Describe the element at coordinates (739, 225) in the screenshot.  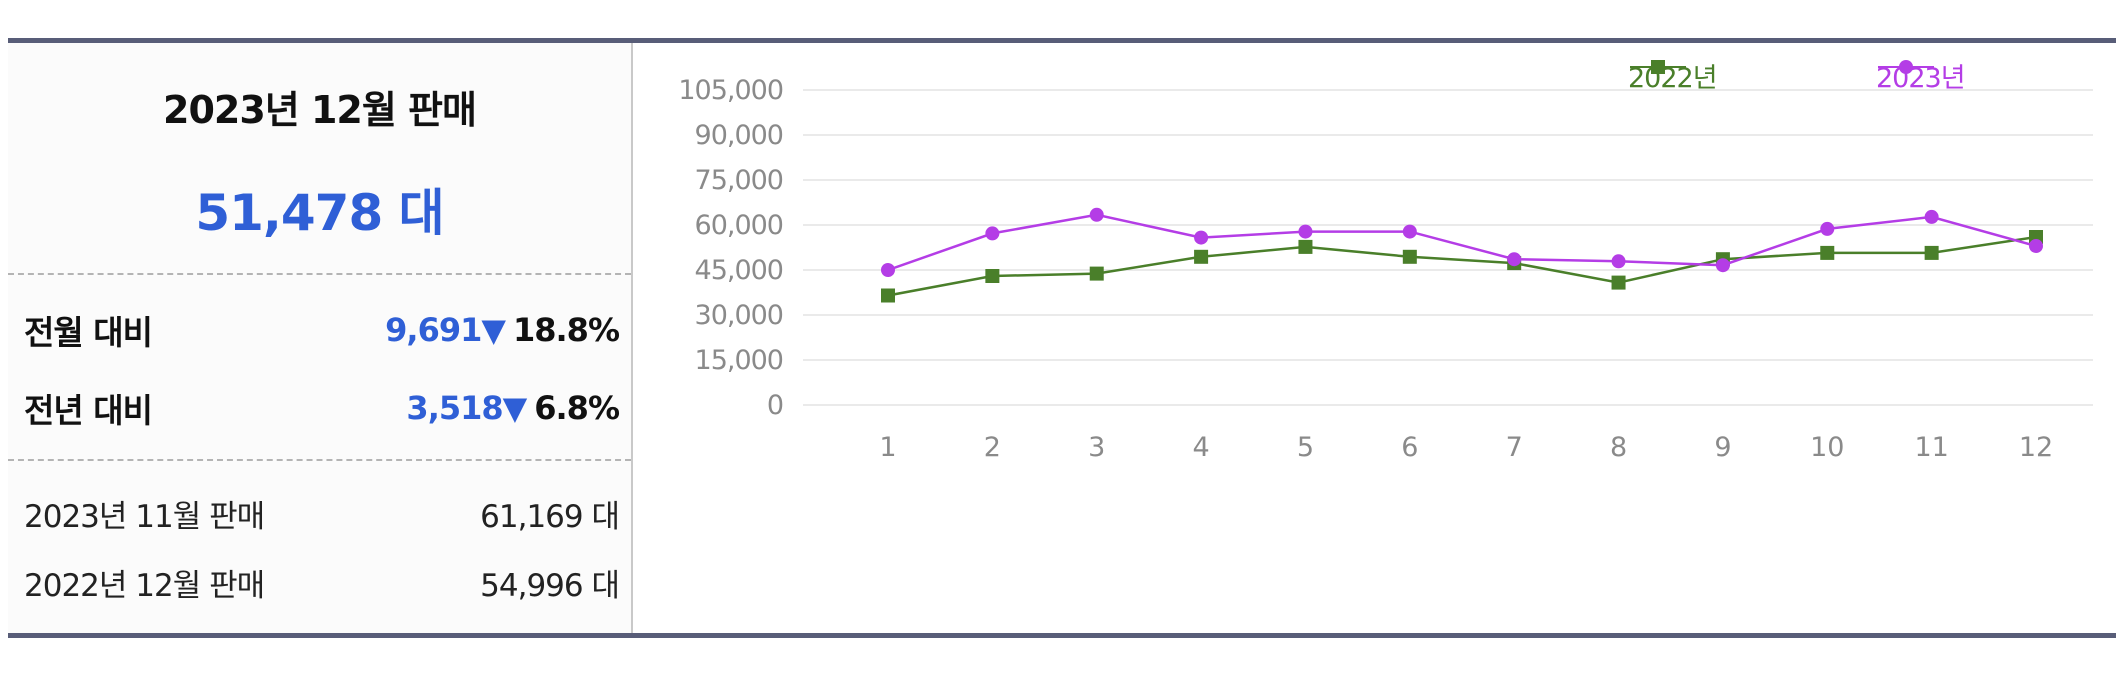
I see `y-tick-label: 60,000` at that location.